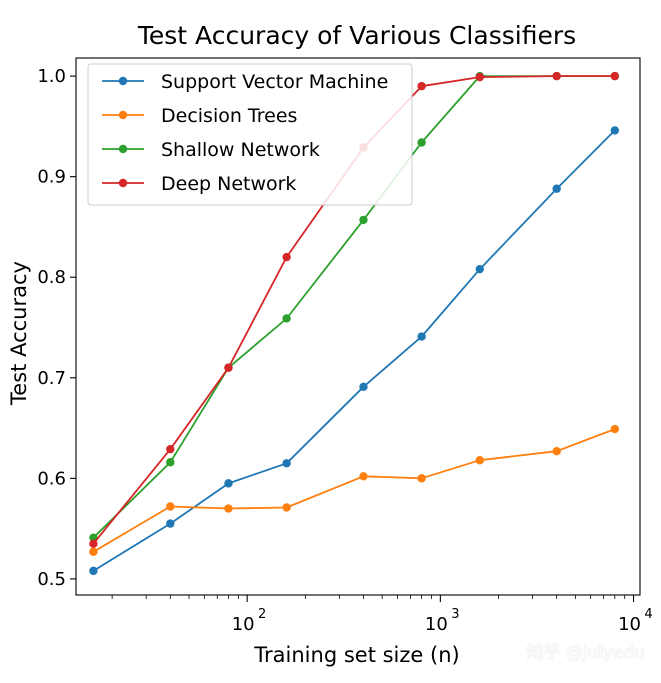  What do you see at coordinates (51, 378) in the screenshot?
I see `y-tick-label-2: 0.7` at bounding box center [51, 378].